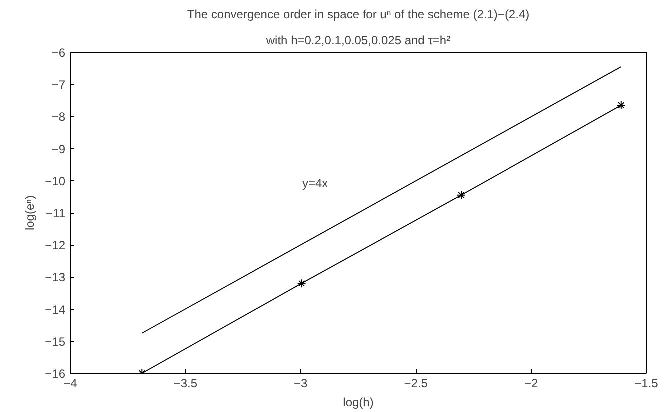 This screenshot has height=412, width=671. I want to click on x-tick-label: −3.5, so click(186, 383).